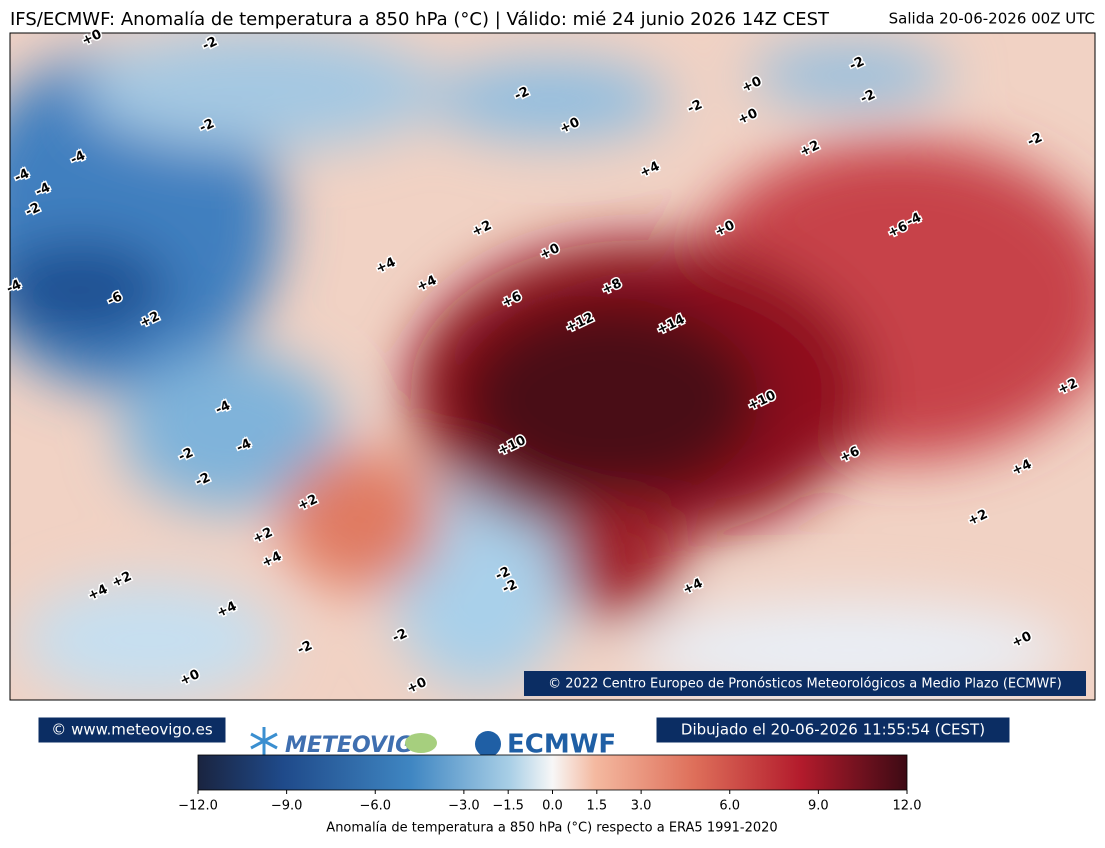  What do you see at coordinates (552, 772) in the screenshot?
I see `colorbar` at bounding box center [552, 772].